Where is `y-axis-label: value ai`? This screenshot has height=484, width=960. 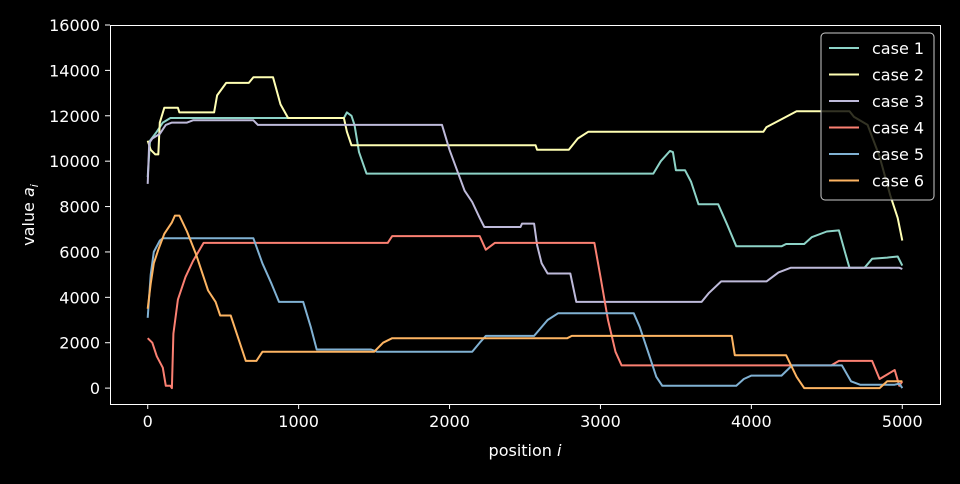
y-axis-label: value ai is located at coordinates (30, 215).